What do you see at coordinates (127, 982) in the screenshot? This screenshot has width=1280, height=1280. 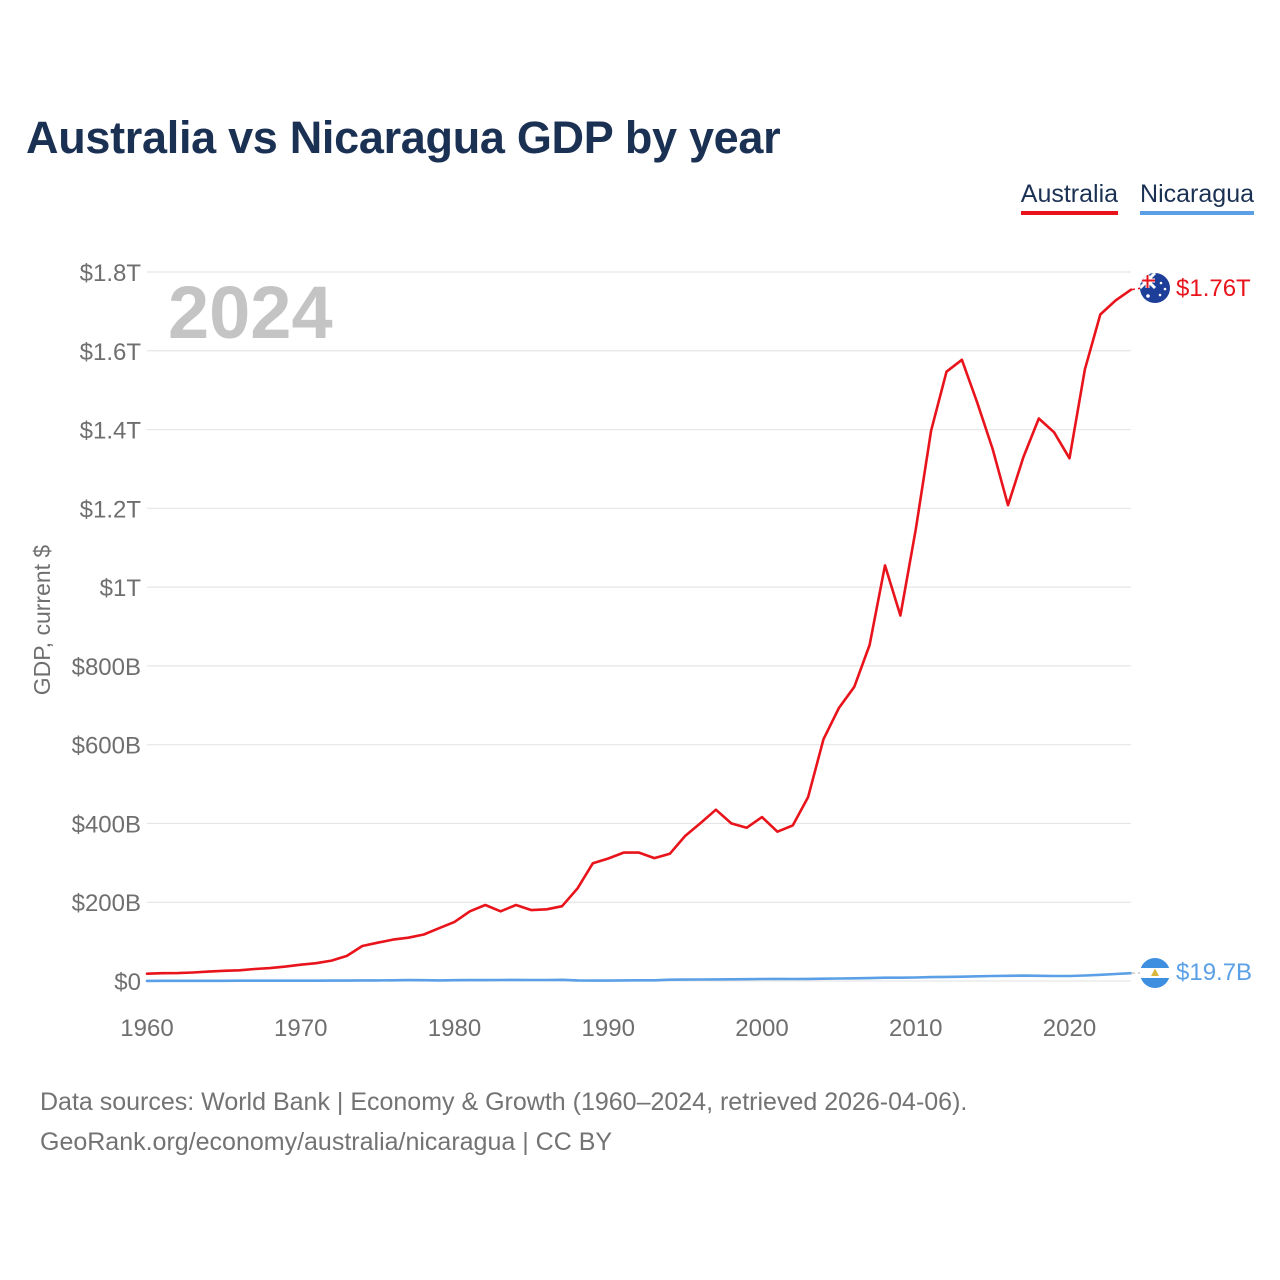 I see `y-tick-label: $0` at bounding box center [127, 982].